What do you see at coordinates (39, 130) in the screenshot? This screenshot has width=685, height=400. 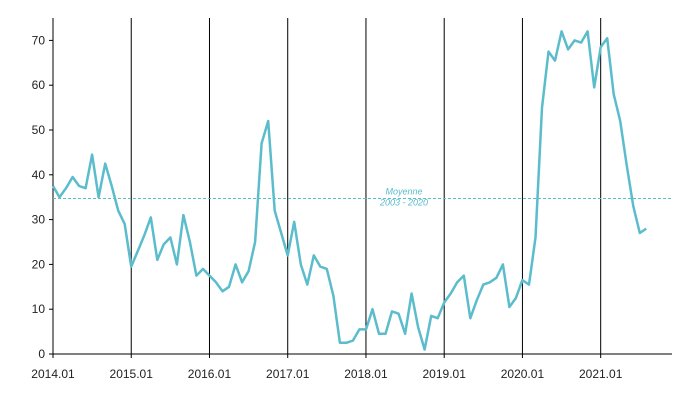 I see `y-tick-label: 50` at bounding box center [39, 130].